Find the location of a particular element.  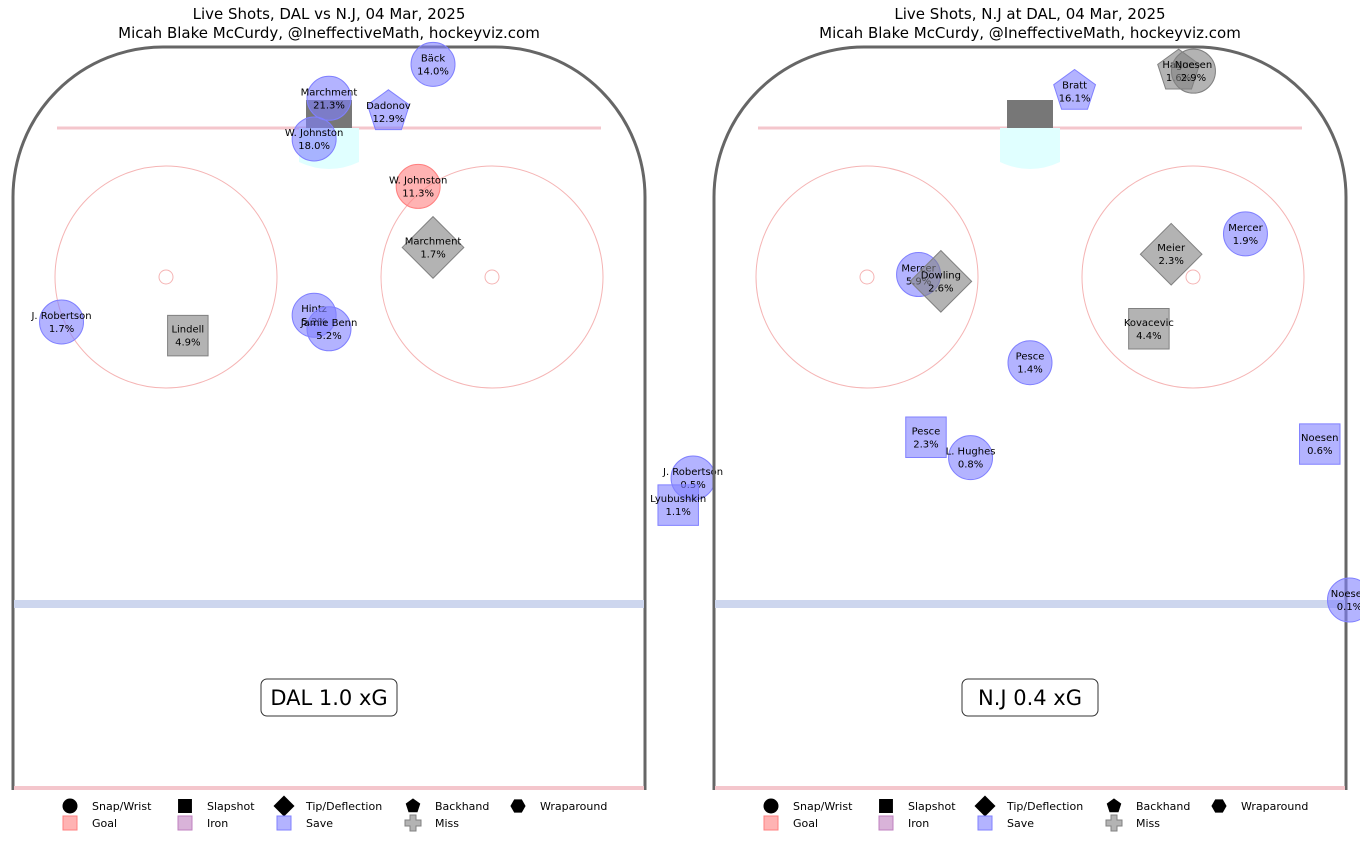

shot-marker: Meier 2.3% is located at coordinates (1171, 254).